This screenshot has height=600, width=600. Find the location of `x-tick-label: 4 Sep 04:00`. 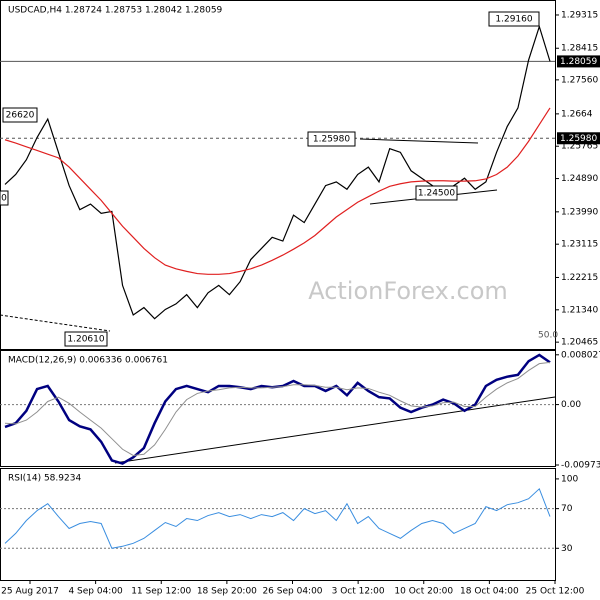

x-tick-label: 4 Sep 04:00 is located at coordinates (95, 592).